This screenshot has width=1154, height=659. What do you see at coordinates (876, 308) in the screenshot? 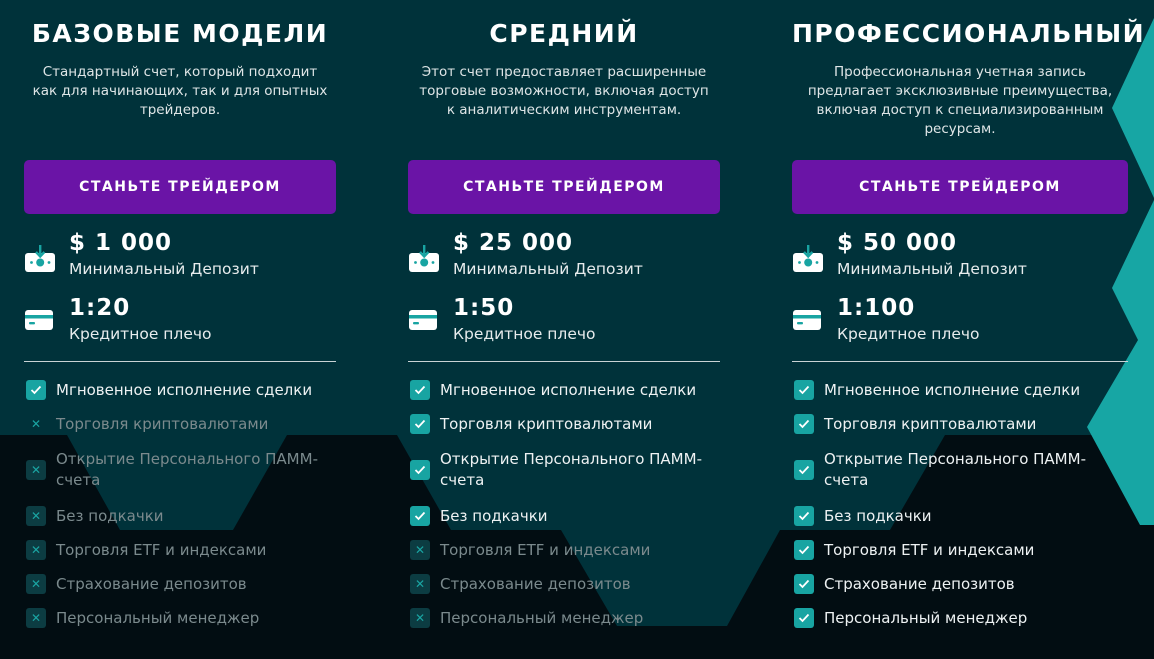
I see `leverage-value: 1:100` at bounding box center [876, 308].